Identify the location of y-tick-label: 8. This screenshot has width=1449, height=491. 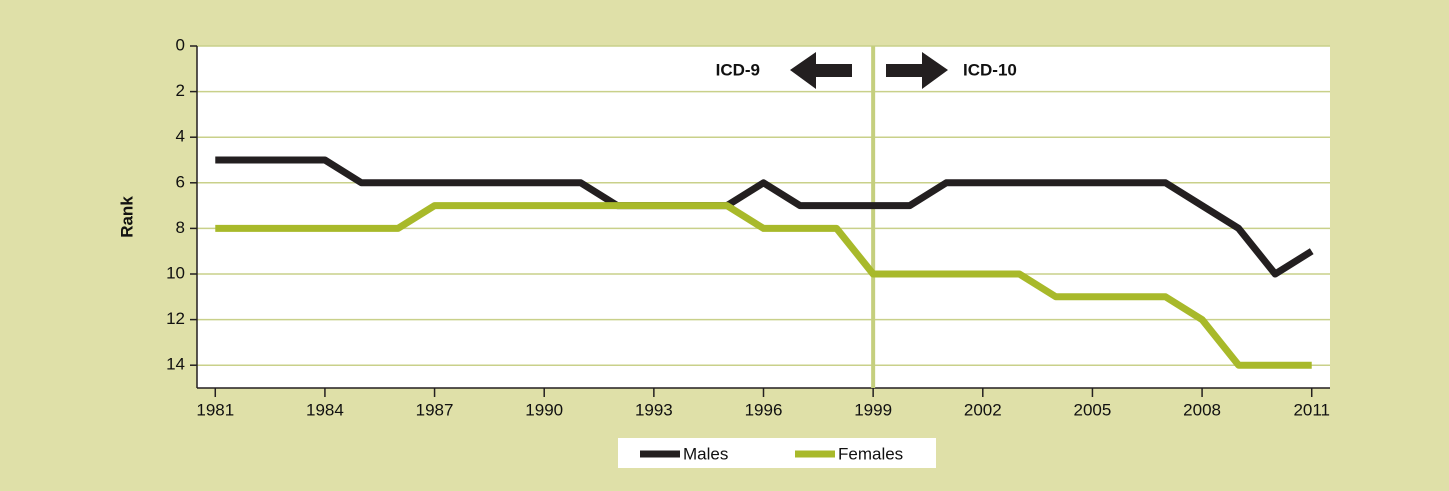
(180, 227).